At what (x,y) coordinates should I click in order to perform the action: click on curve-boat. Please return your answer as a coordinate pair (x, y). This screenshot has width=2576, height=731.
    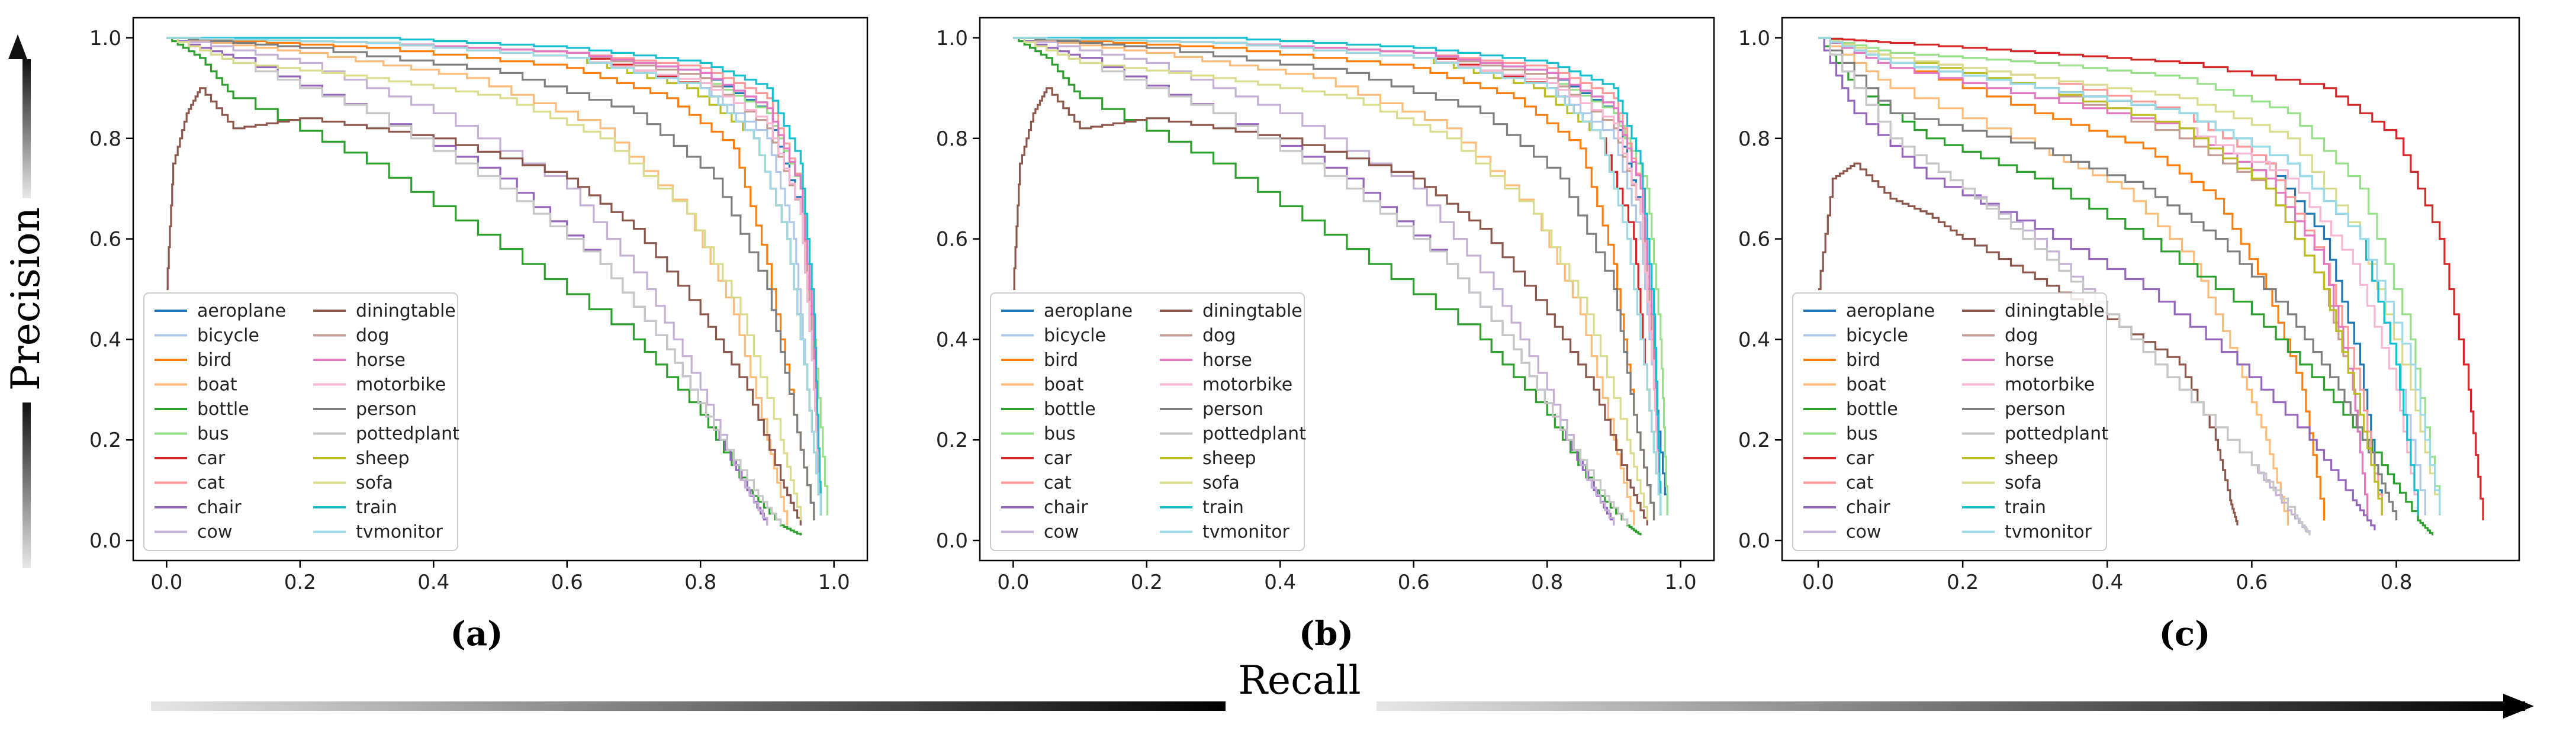
    Looking at the image, I should click on (2053, 281).